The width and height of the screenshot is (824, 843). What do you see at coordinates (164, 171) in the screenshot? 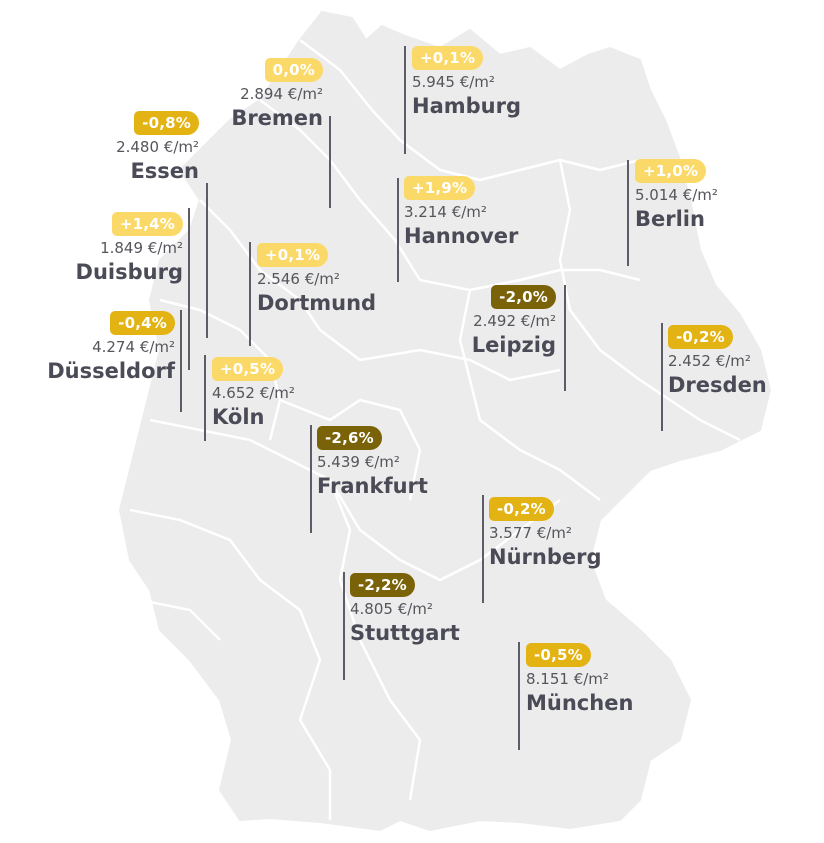
I see `city-name: Essen` at bounding box center [164, 171].